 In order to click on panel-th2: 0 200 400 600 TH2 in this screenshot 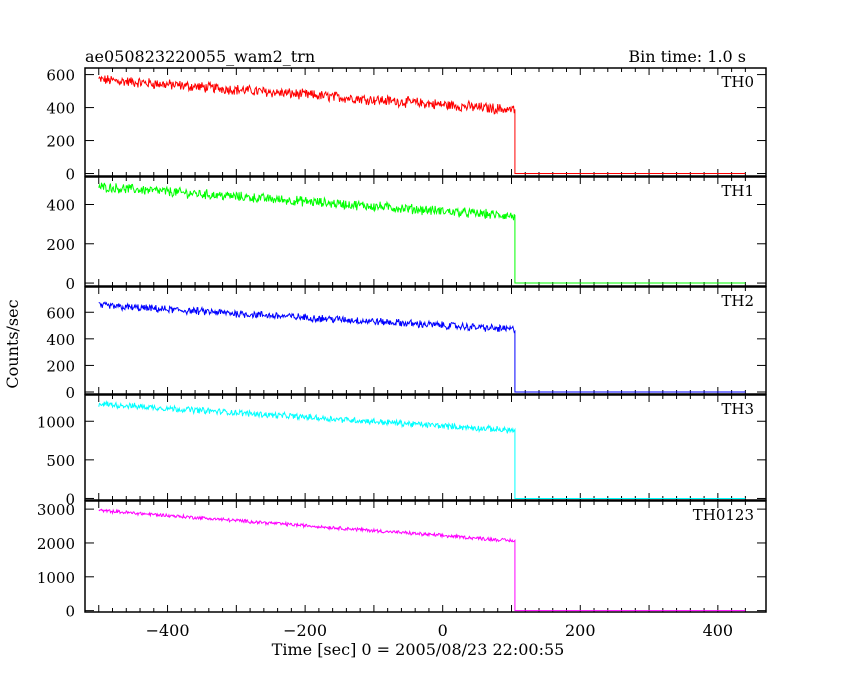, I will do `click(406, 344)`.